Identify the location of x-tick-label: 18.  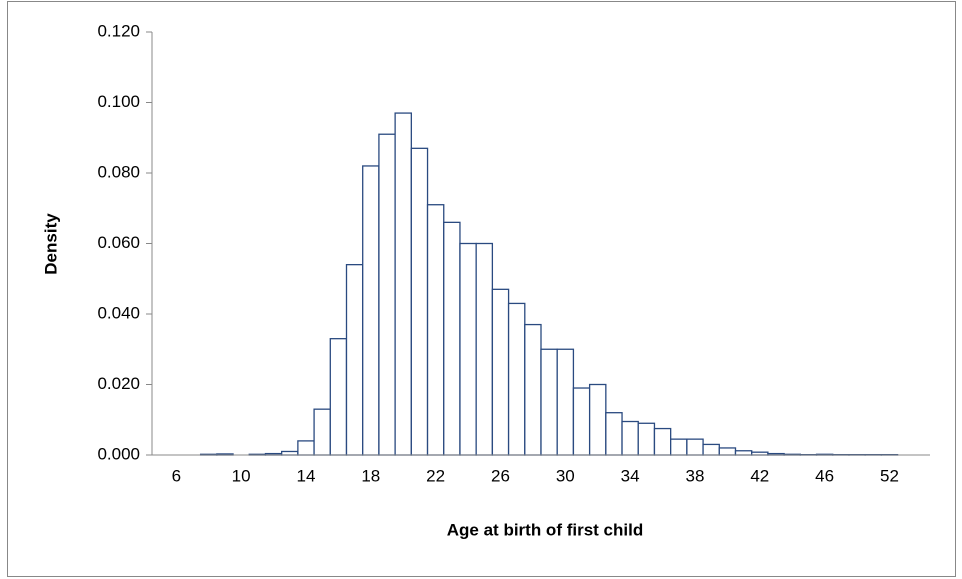
(370, 475).